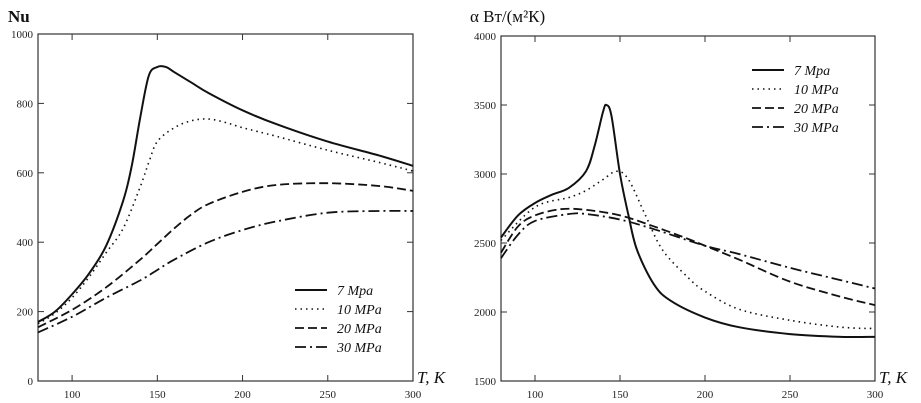 This screenshot has width=921, height=403. Describe the element at coordinates (485, 244) in the screenshot. I see `y-tick-label: 2500` at that location.